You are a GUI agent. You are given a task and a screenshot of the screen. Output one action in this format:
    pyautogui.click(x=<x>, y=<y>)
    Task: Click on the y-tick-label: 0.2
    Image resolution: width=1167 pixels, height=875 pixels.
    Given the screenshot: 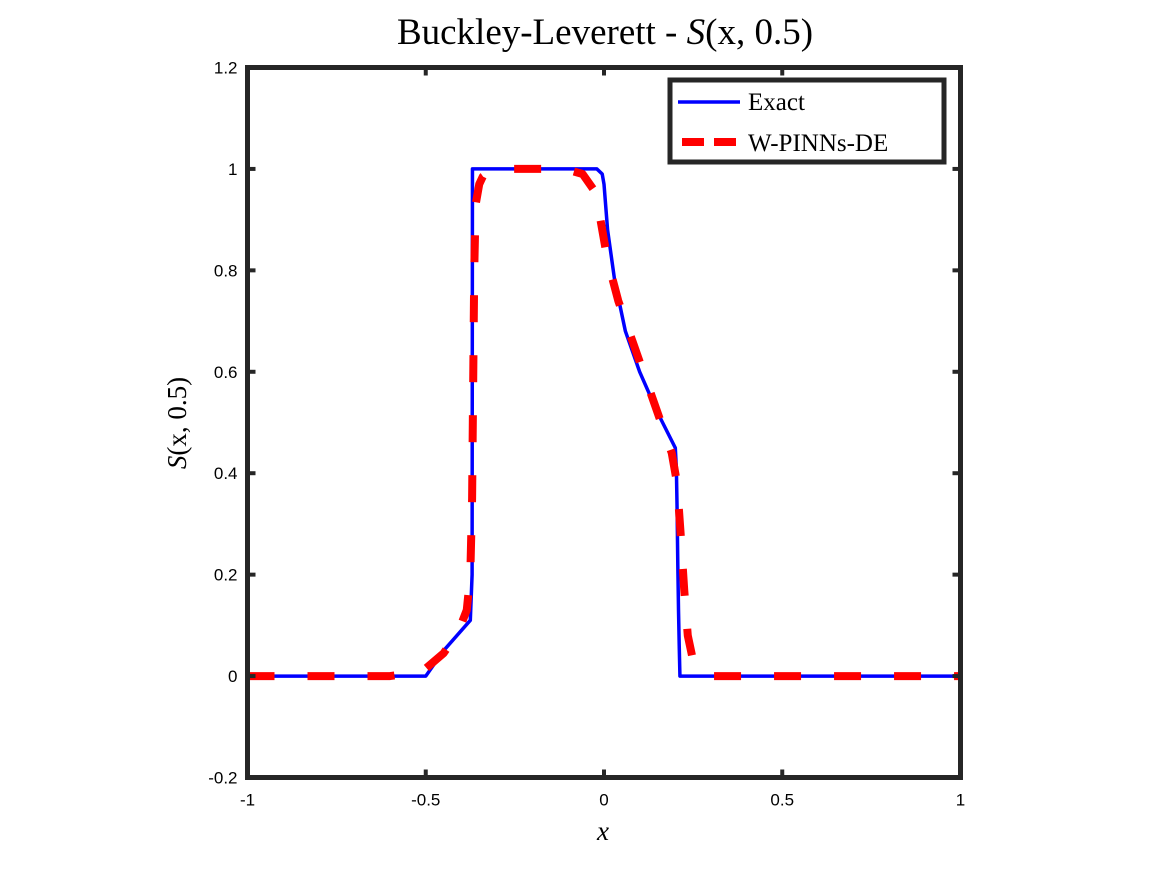 What is the action you would take?
    pyautogui.click(x=226, y=575)
    